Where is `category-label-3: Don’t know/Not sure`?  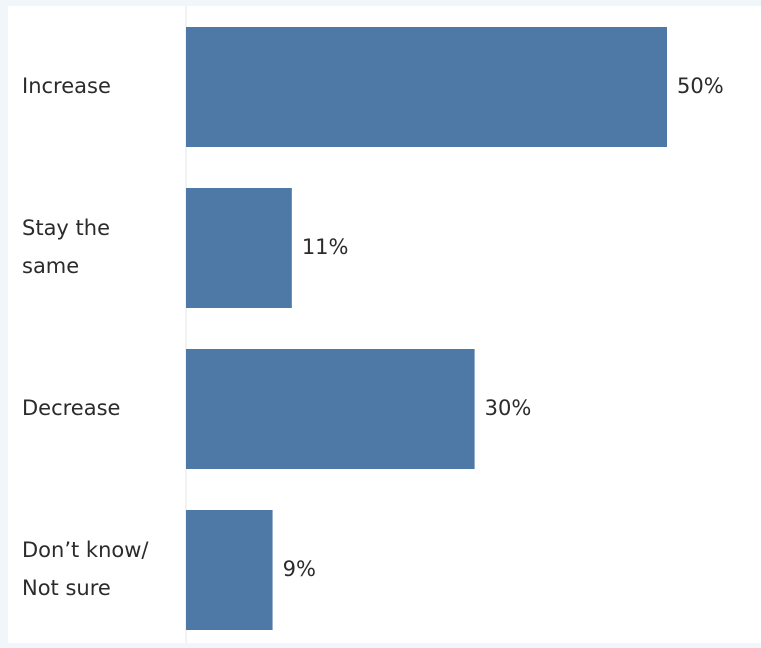
category-label-3: Don’t know/Not sure is located at coordinates (85, 569).